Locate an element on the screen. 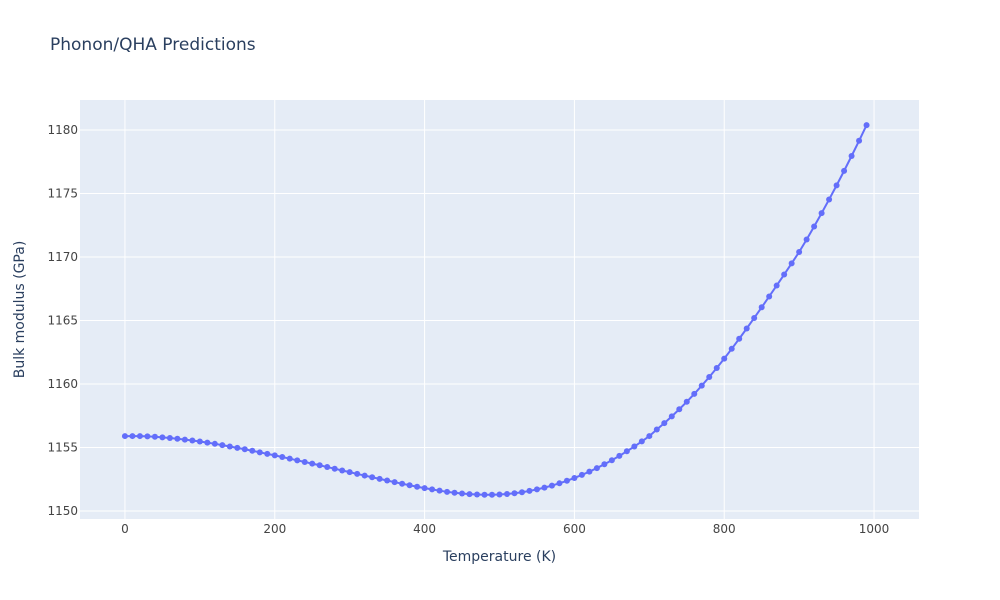  x-tick-label: 600 is located at coordinates (574, 529).